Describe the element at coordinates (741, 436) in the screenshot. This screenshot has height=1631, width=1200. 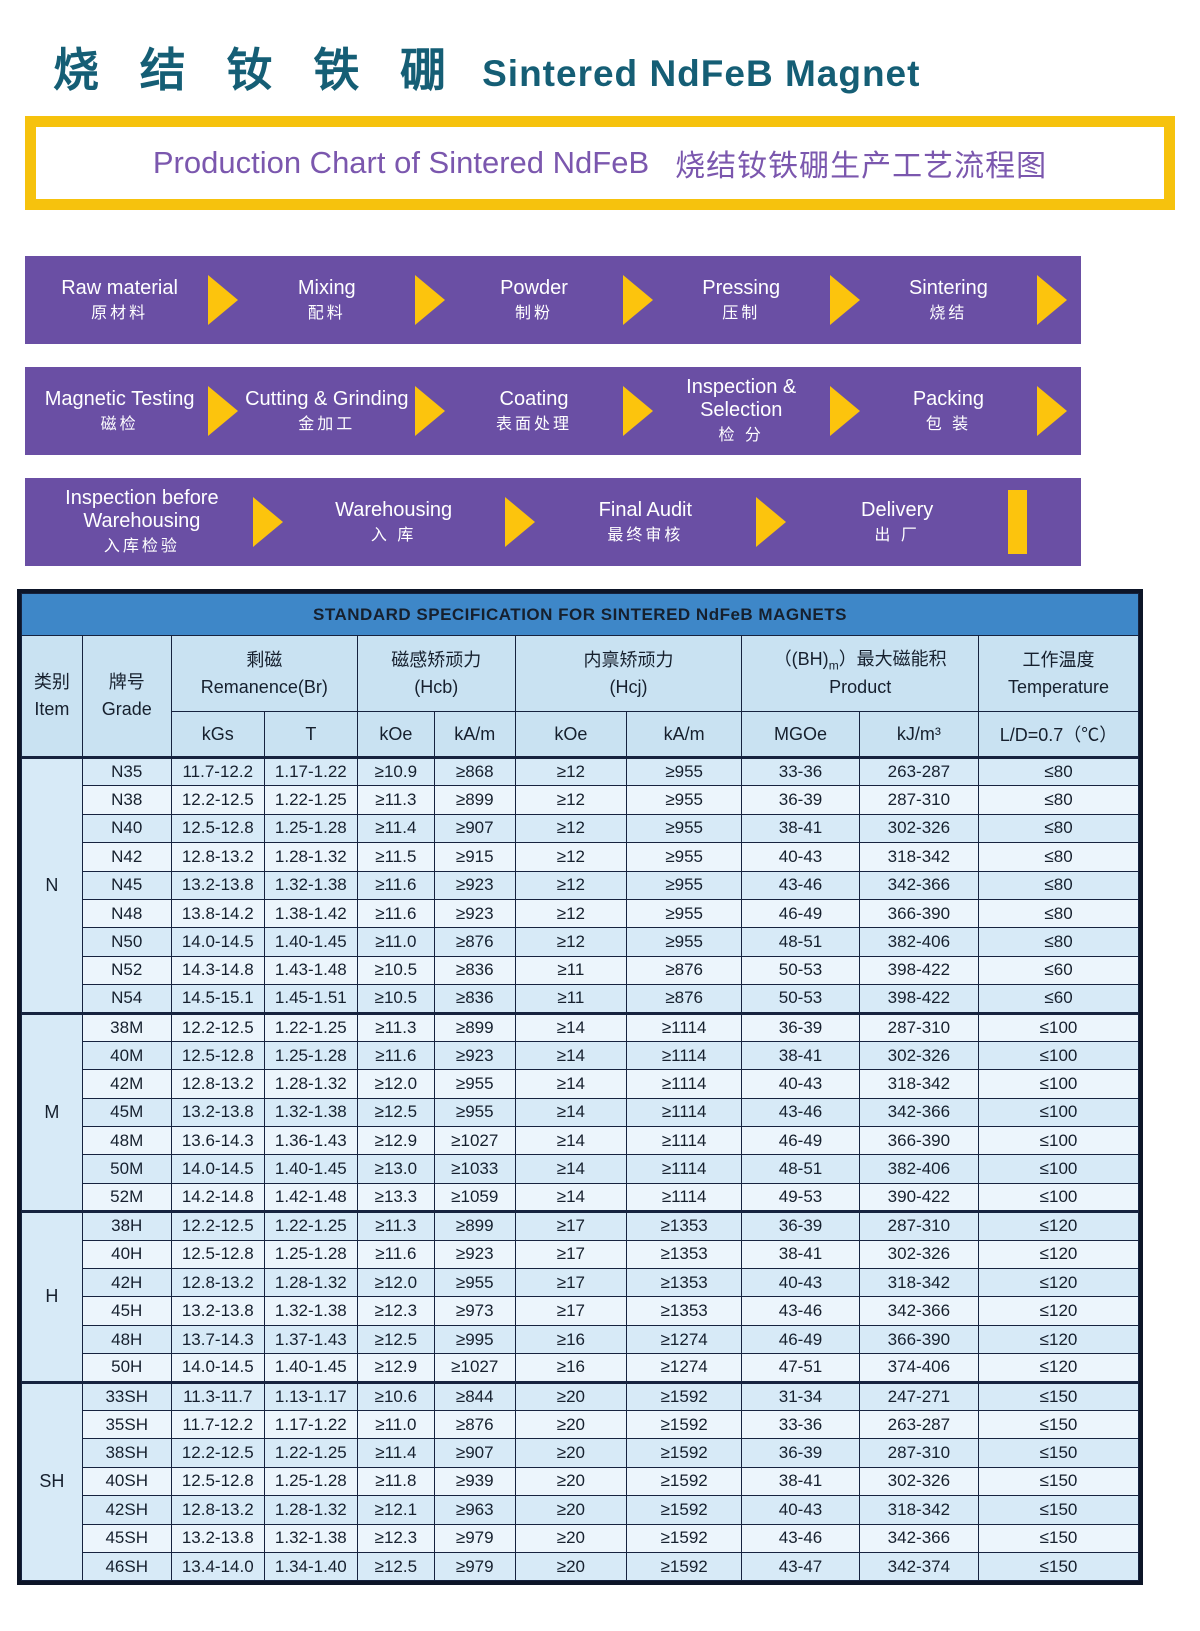
I see `flow-step-label-zh: 检 分` at that location.